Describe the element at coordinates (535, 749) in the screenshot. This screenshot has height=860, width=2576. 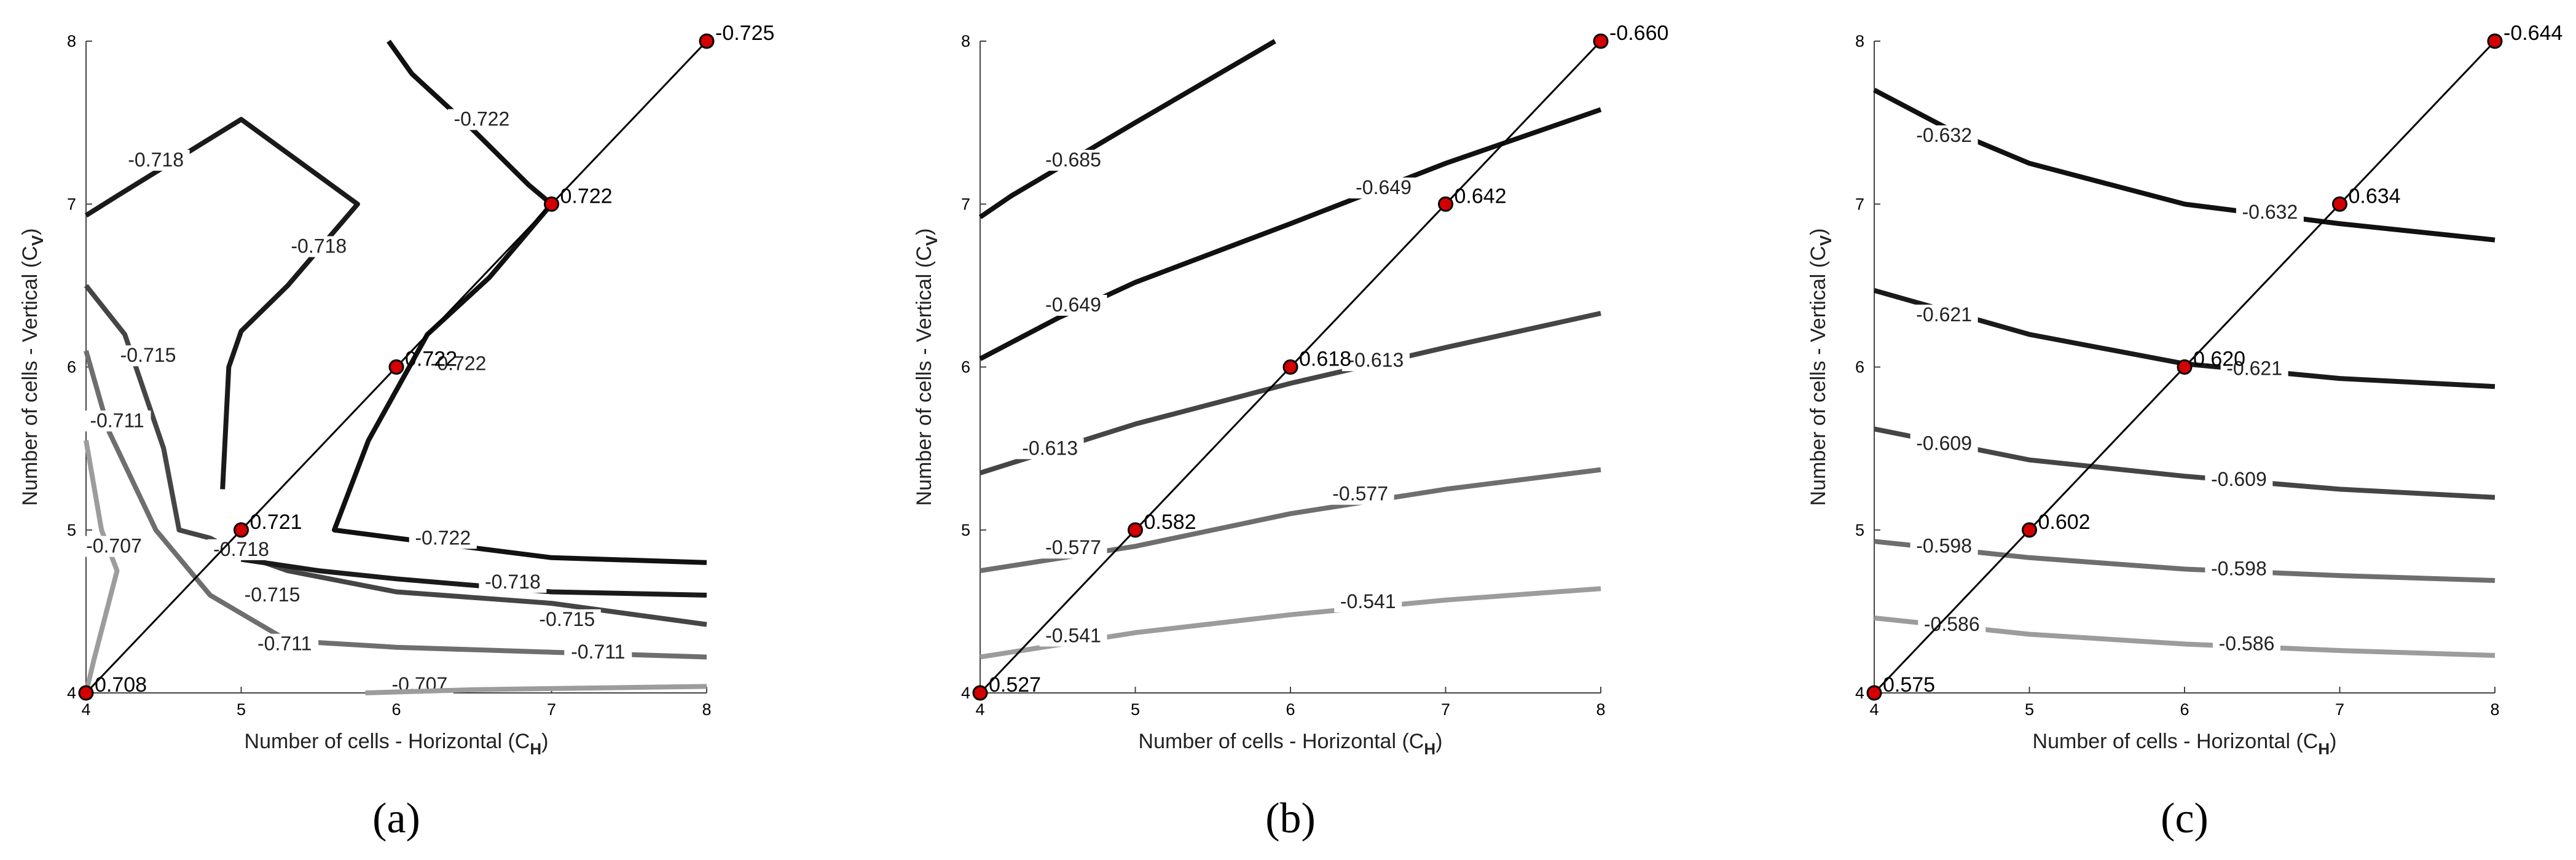
I see `x-axis-label-sub: H` at that location.